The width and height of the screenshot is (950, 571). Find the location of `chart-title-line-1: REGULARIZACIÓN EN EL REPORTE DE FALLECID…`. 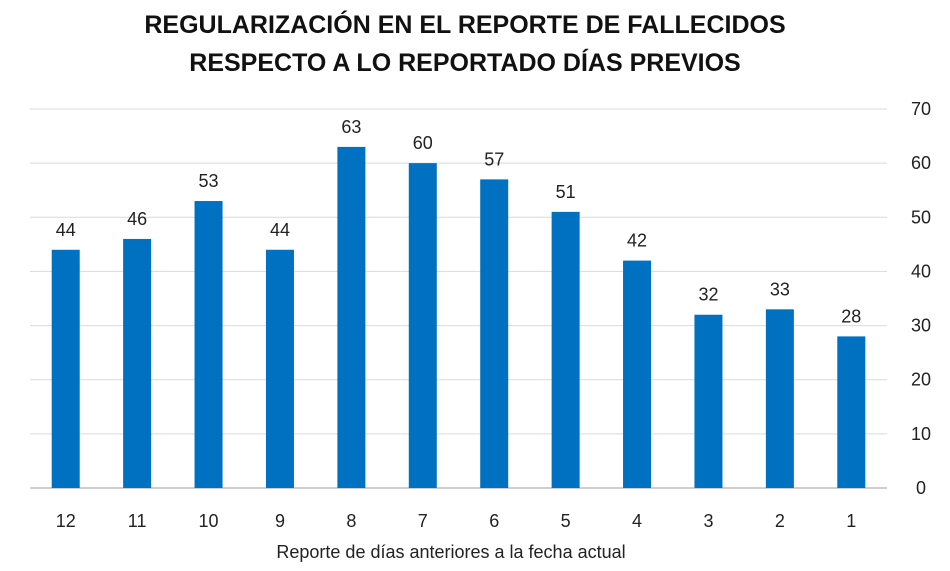

chart-title-line-1: REGULARIZACIÓN EN EL REPORTE DE FALLECID… is located at coordinates (465, 25).